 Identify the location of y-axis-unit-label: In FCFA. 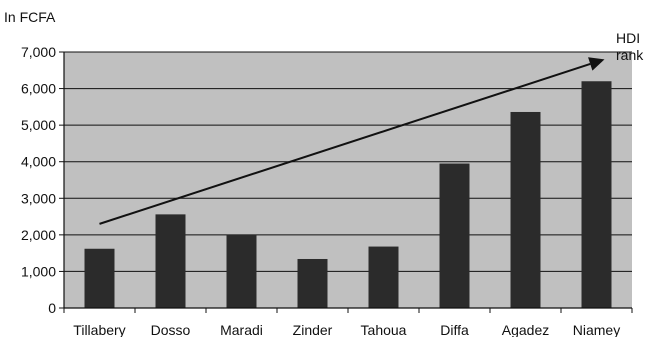
(30, 17).